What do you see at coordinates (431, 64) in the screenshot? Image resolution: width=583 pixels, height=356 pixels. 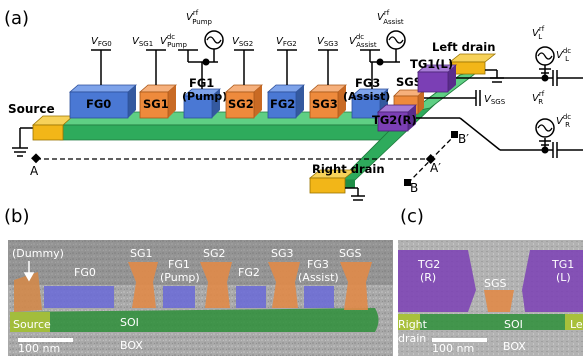 I see `gate-label-tg1: TG1(L)` at bounding box center [431, 64].